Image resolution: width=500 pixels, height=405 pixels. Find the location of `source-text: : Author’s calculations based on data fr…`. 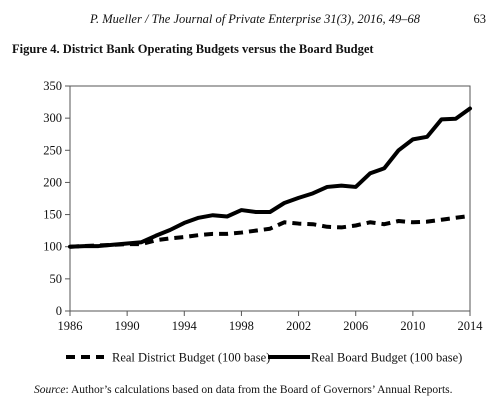

source-text: : Author’s calculations based on data fr… is located at coordinates (259, 390).